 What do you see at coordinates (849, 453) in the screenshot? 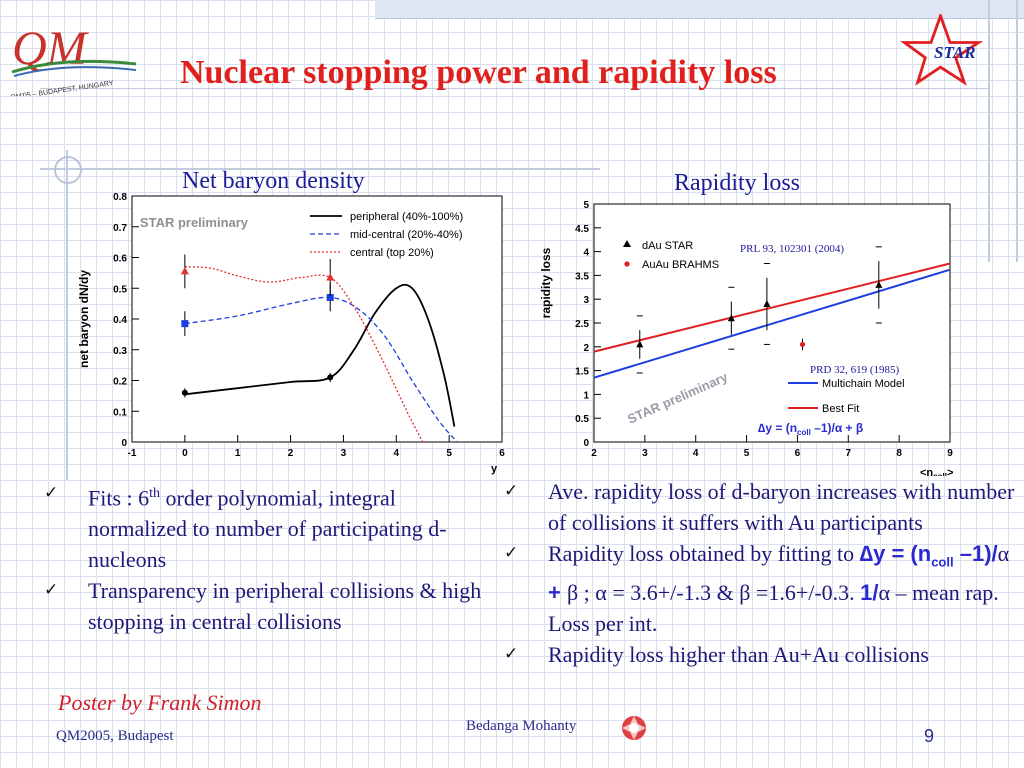
I see `x-tick-label: 7` at bounding box center [849, 453].